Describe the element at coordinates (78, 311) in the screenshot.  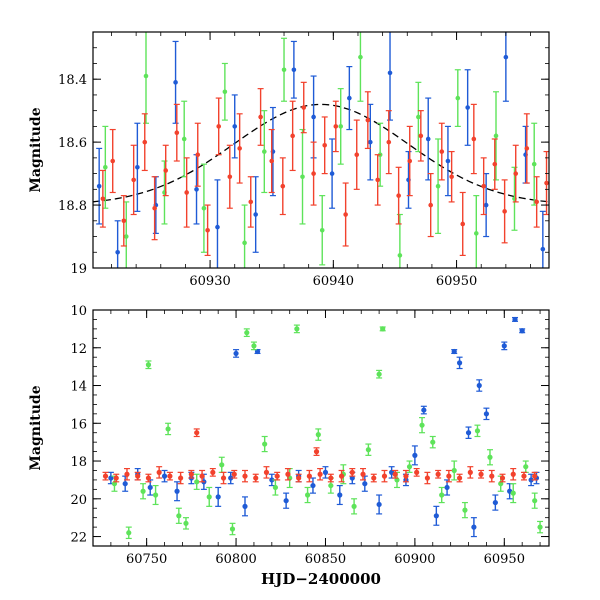
I see `full-y-tick-label: 10` at that location.